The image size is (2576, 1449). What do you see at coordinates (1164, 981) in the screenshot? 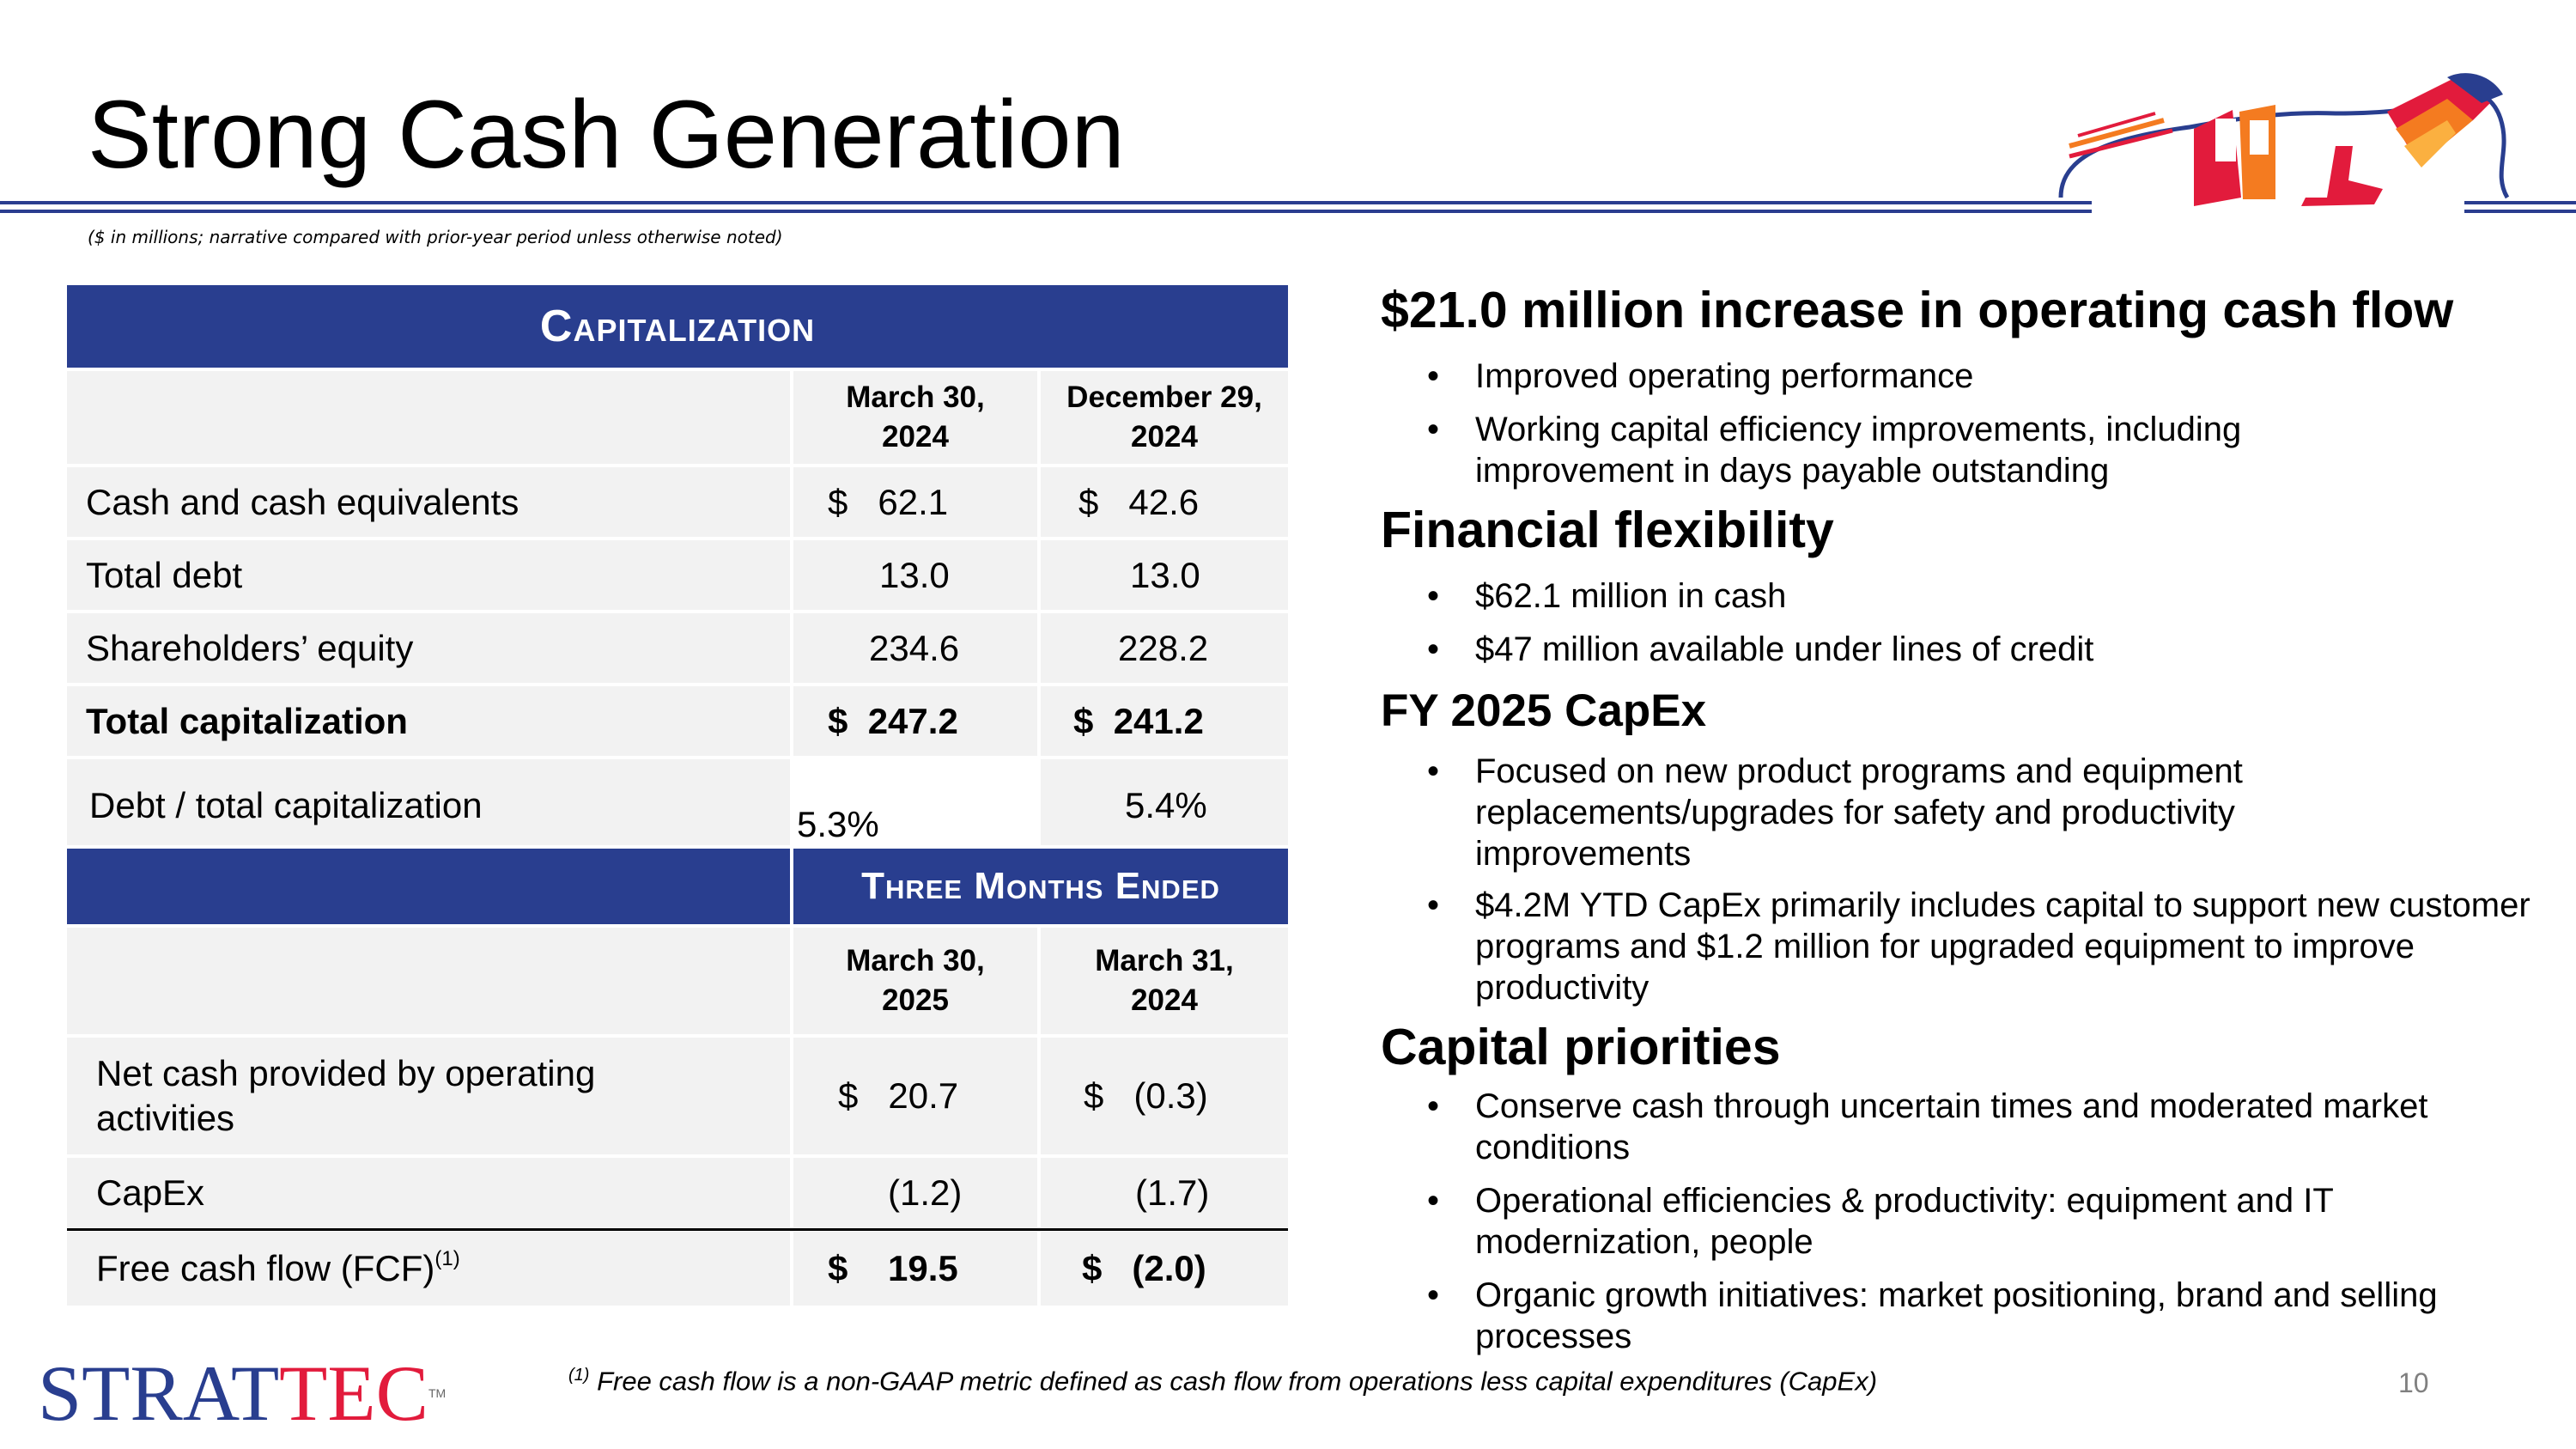
I see `tme-col-header-2: March 31, 2024` at bounding box center [1164, 981].